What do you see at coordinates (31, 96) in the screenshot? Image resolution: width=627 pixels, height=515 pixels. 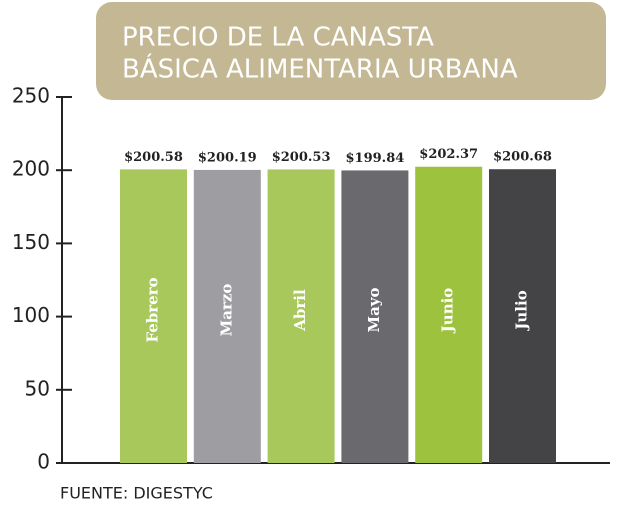 I see `y-tick-label: 250` at bounding box center [31, 96].